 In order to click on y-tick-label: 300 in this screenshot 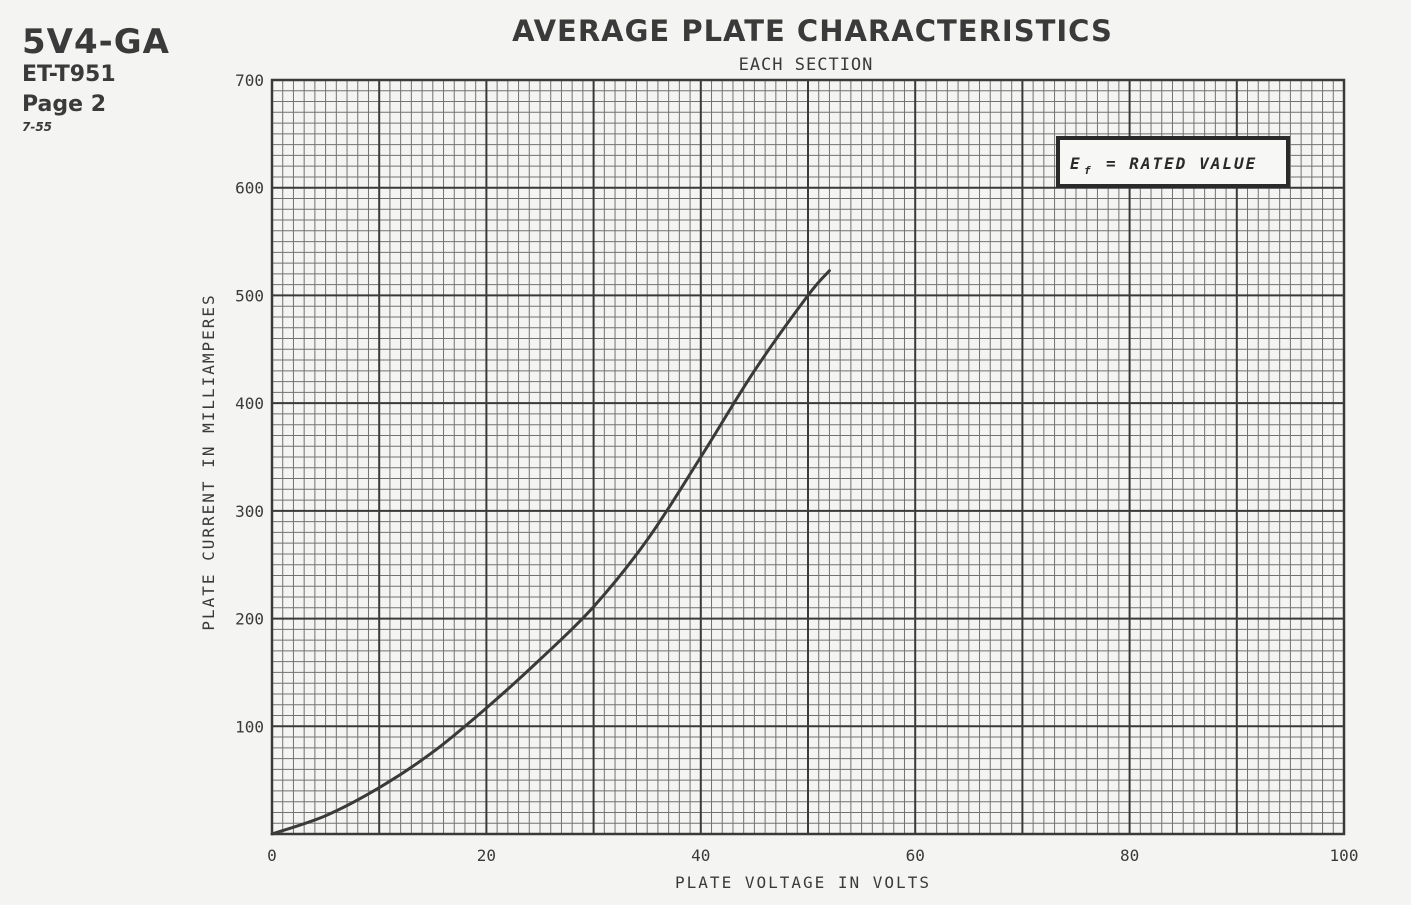, I will do `click(249, 511)`.